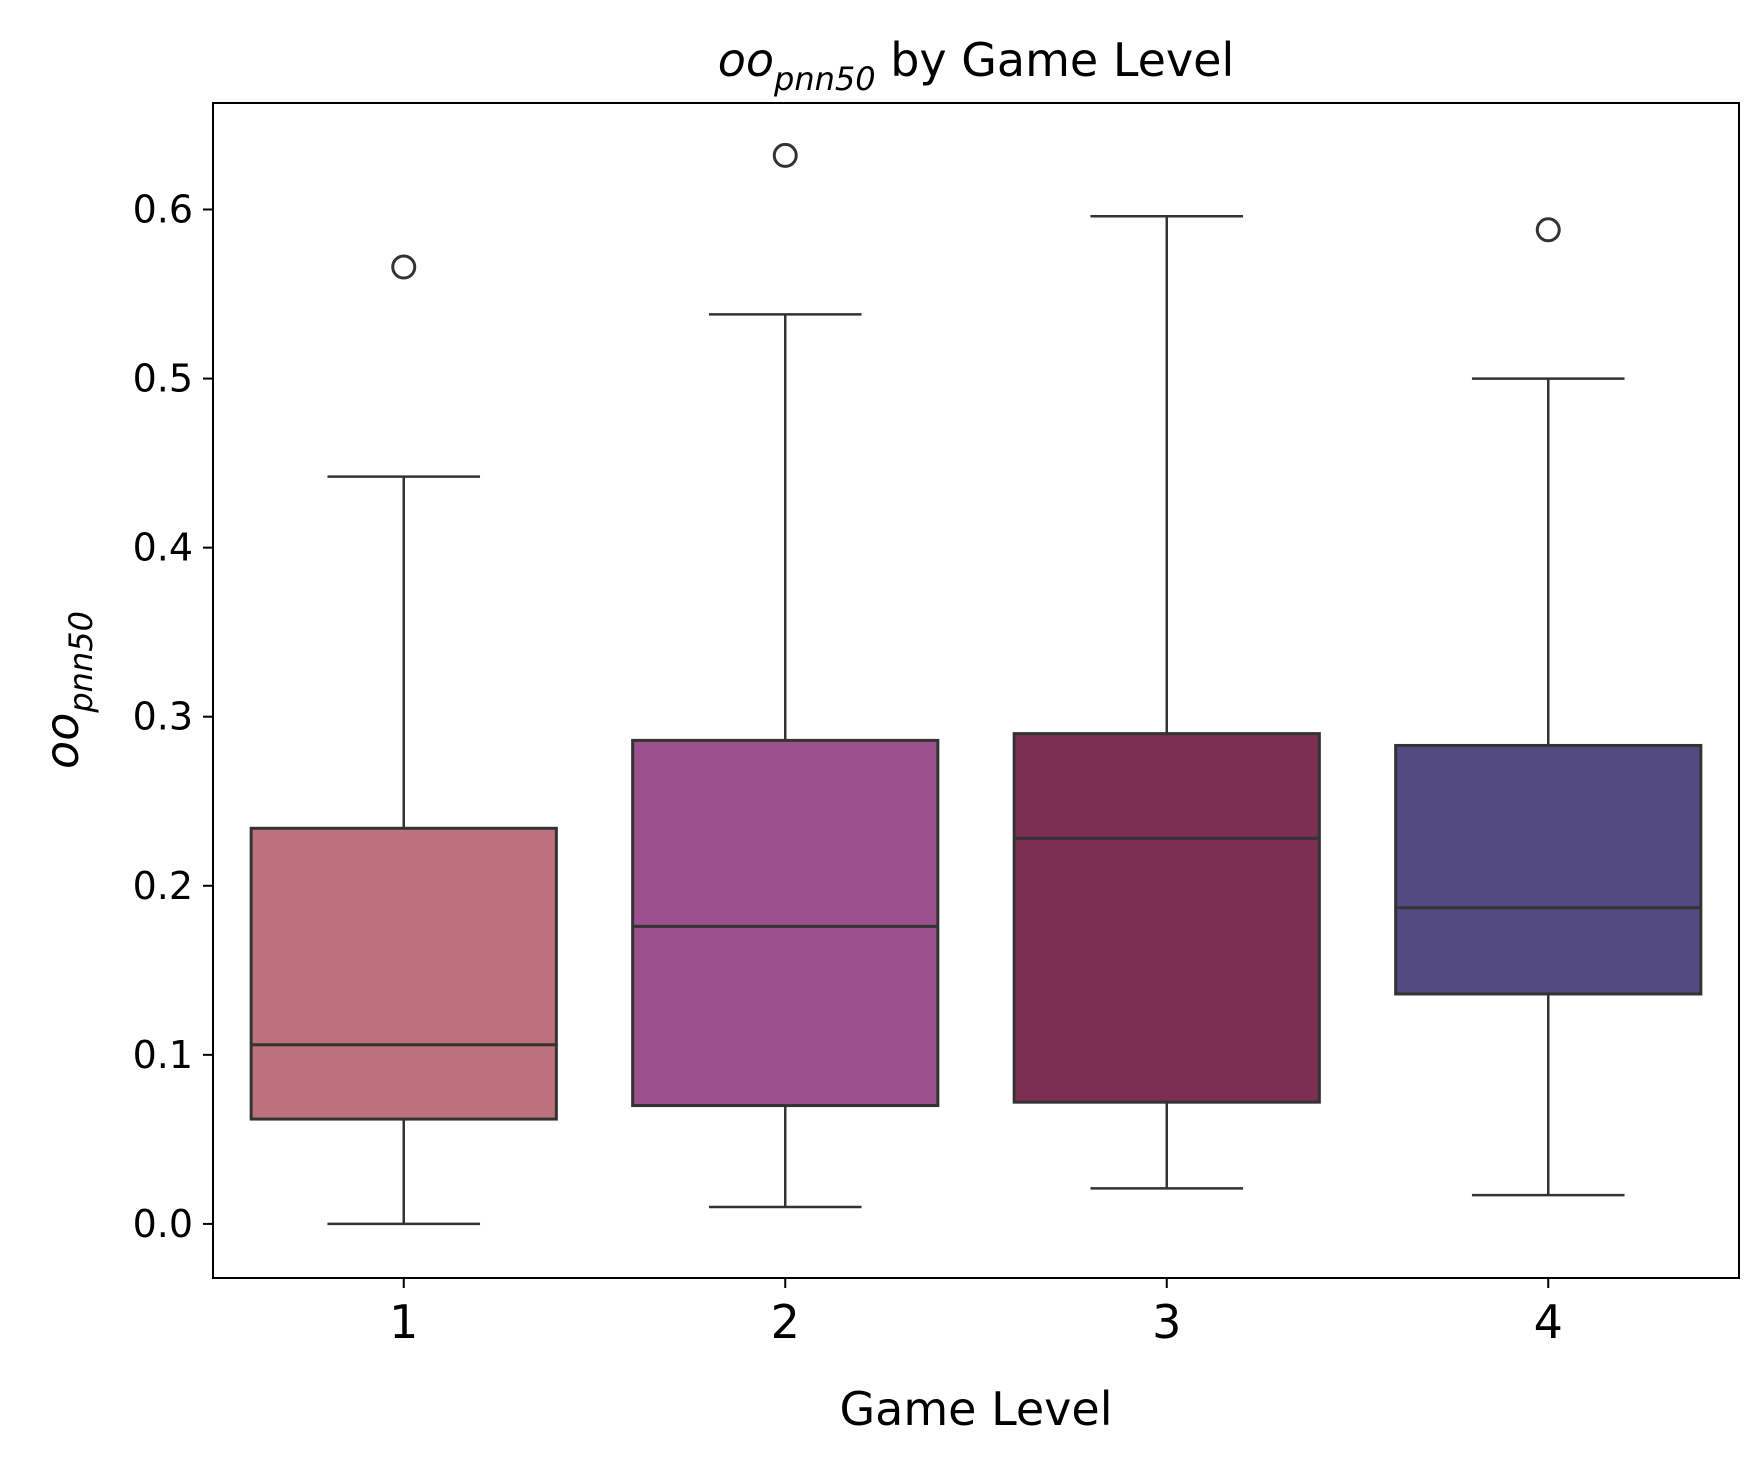  I want to click on y-tick-label: 0.3, so click(163, 717).